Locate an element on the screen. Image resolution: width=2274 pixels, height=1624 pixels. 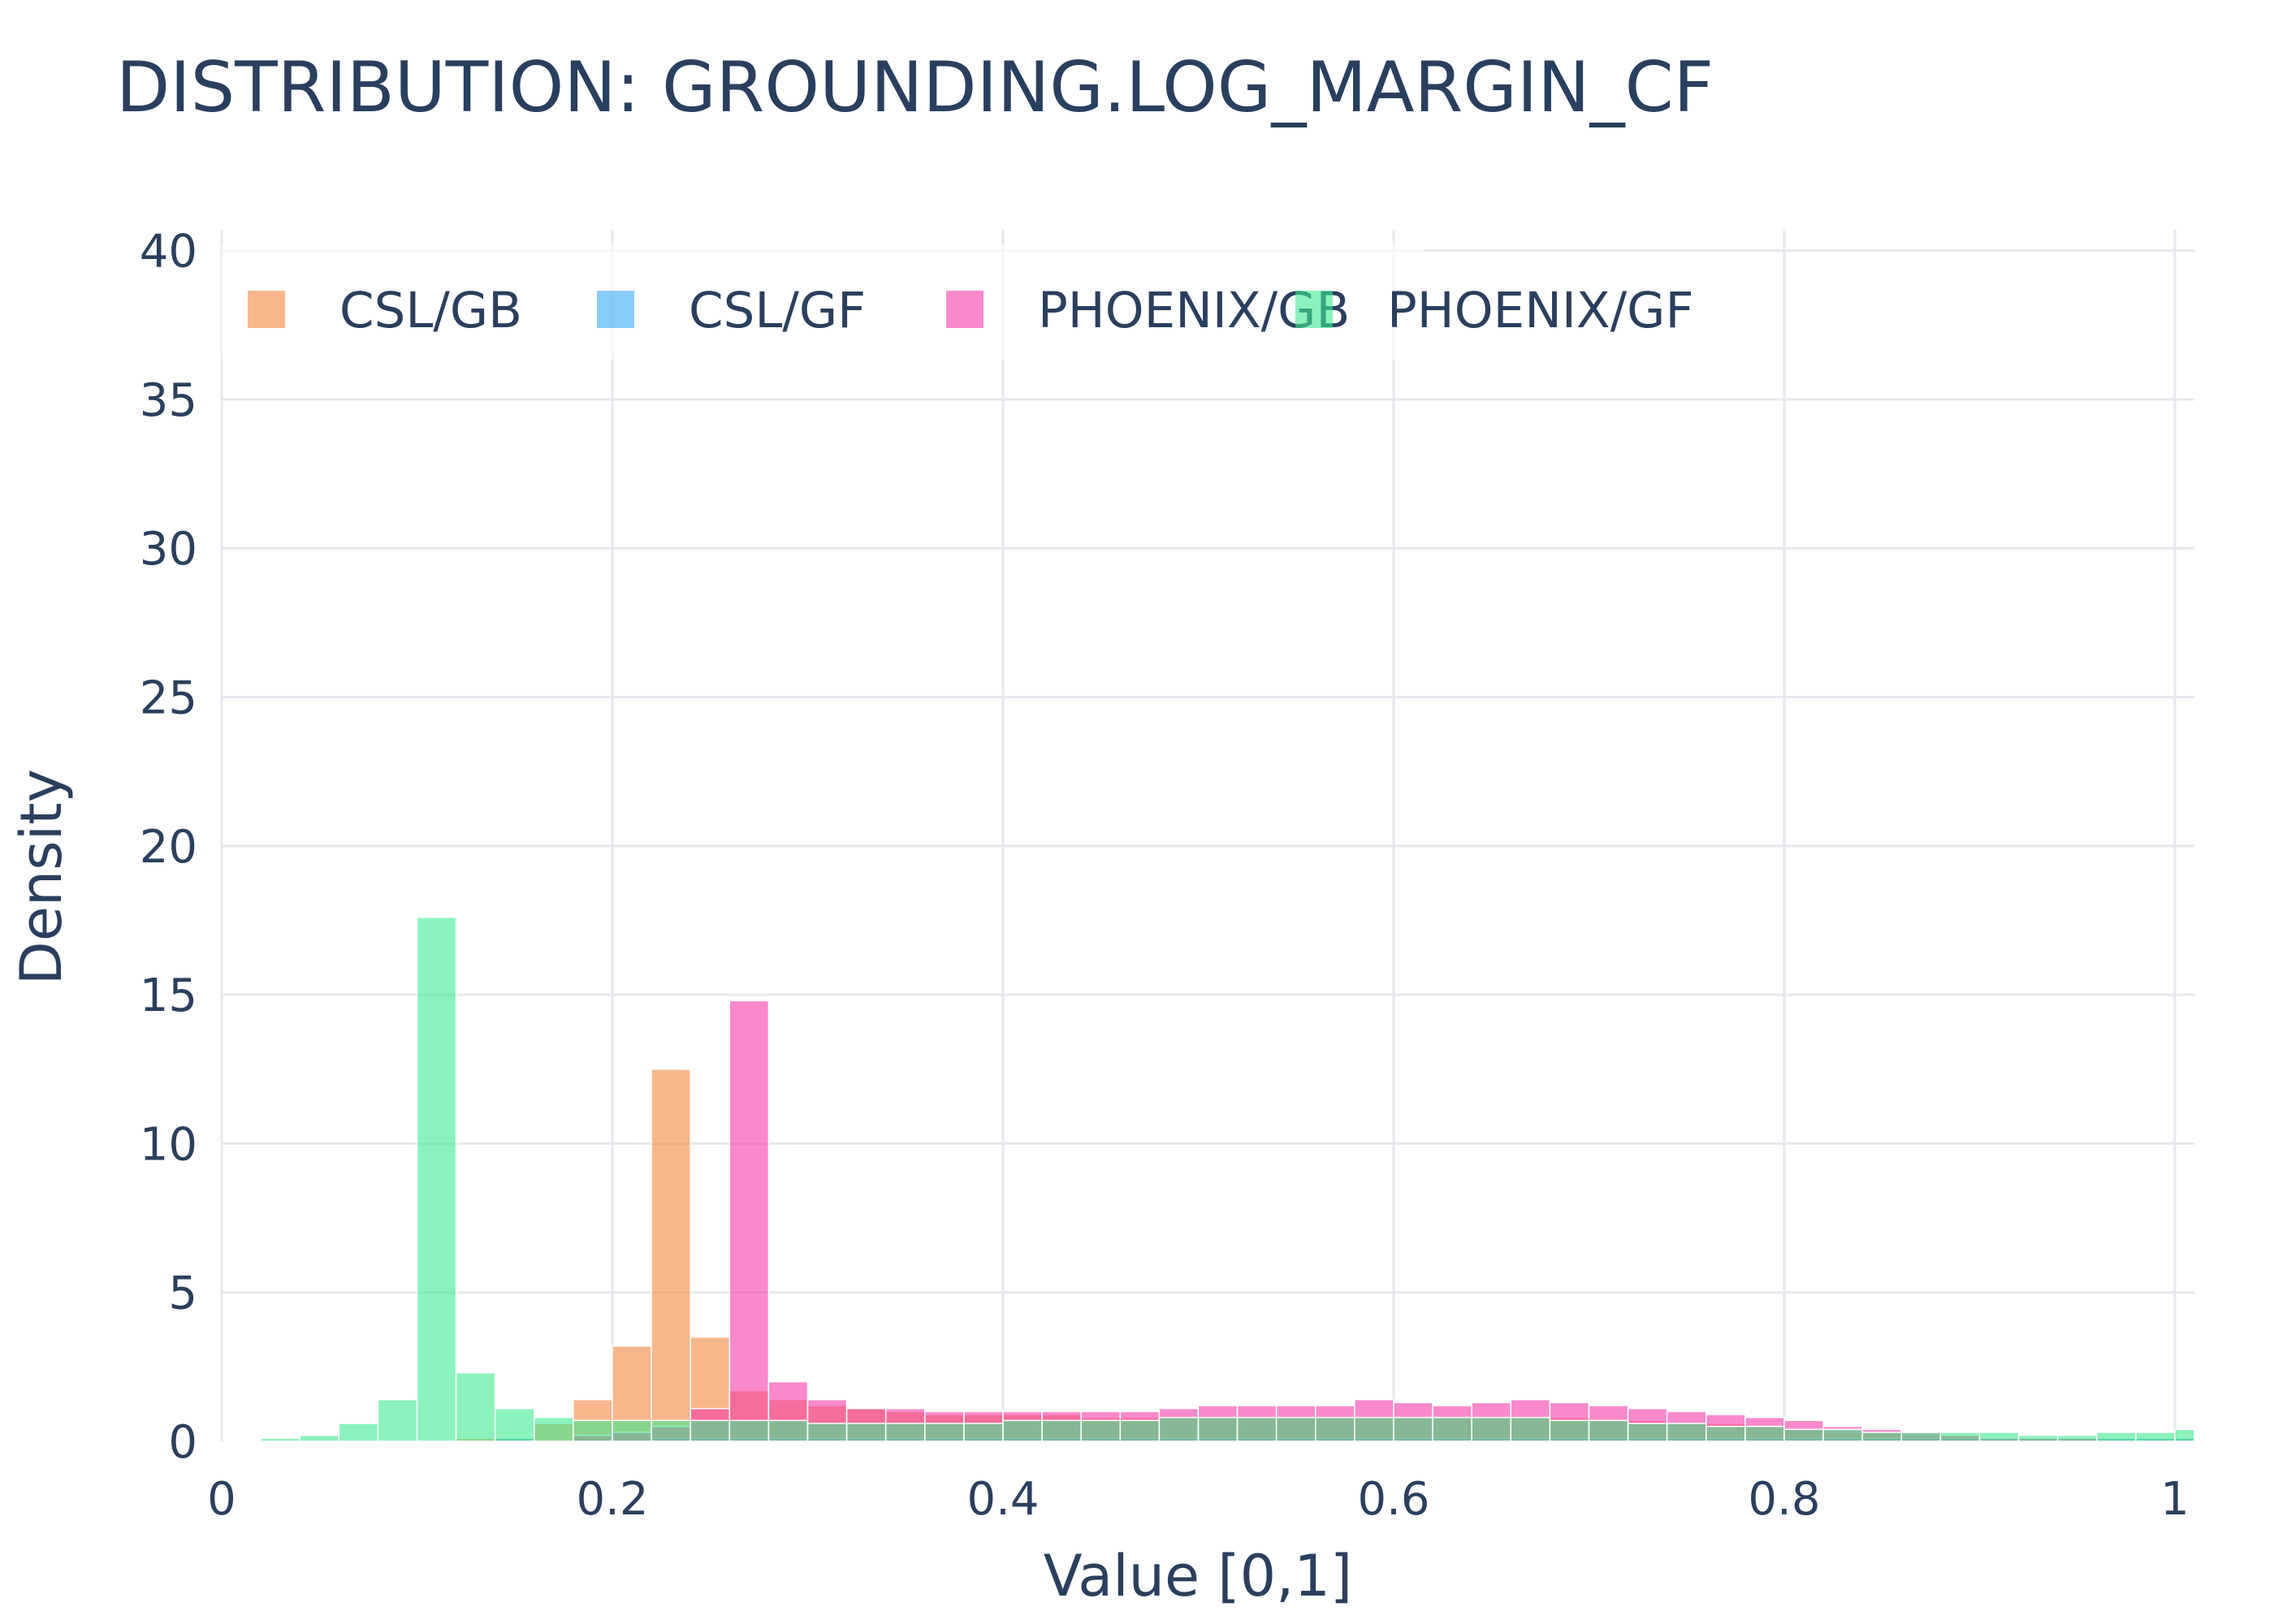
x-axis-title: Value [0,1] is located at coordinates (1198, 1576).